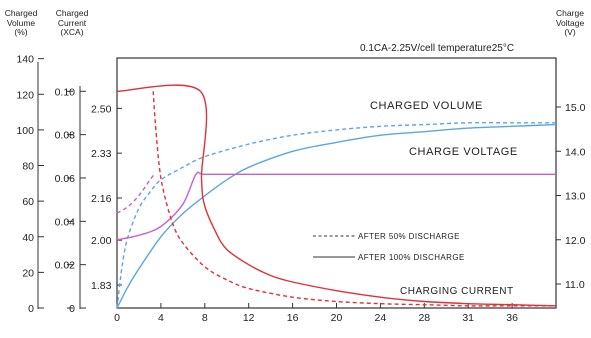 The image size is (591, 338). What do you see at coordinates (161, 318) in the screenshot?
I see `x-tick-label: 4` at bounding box center [161, 318].